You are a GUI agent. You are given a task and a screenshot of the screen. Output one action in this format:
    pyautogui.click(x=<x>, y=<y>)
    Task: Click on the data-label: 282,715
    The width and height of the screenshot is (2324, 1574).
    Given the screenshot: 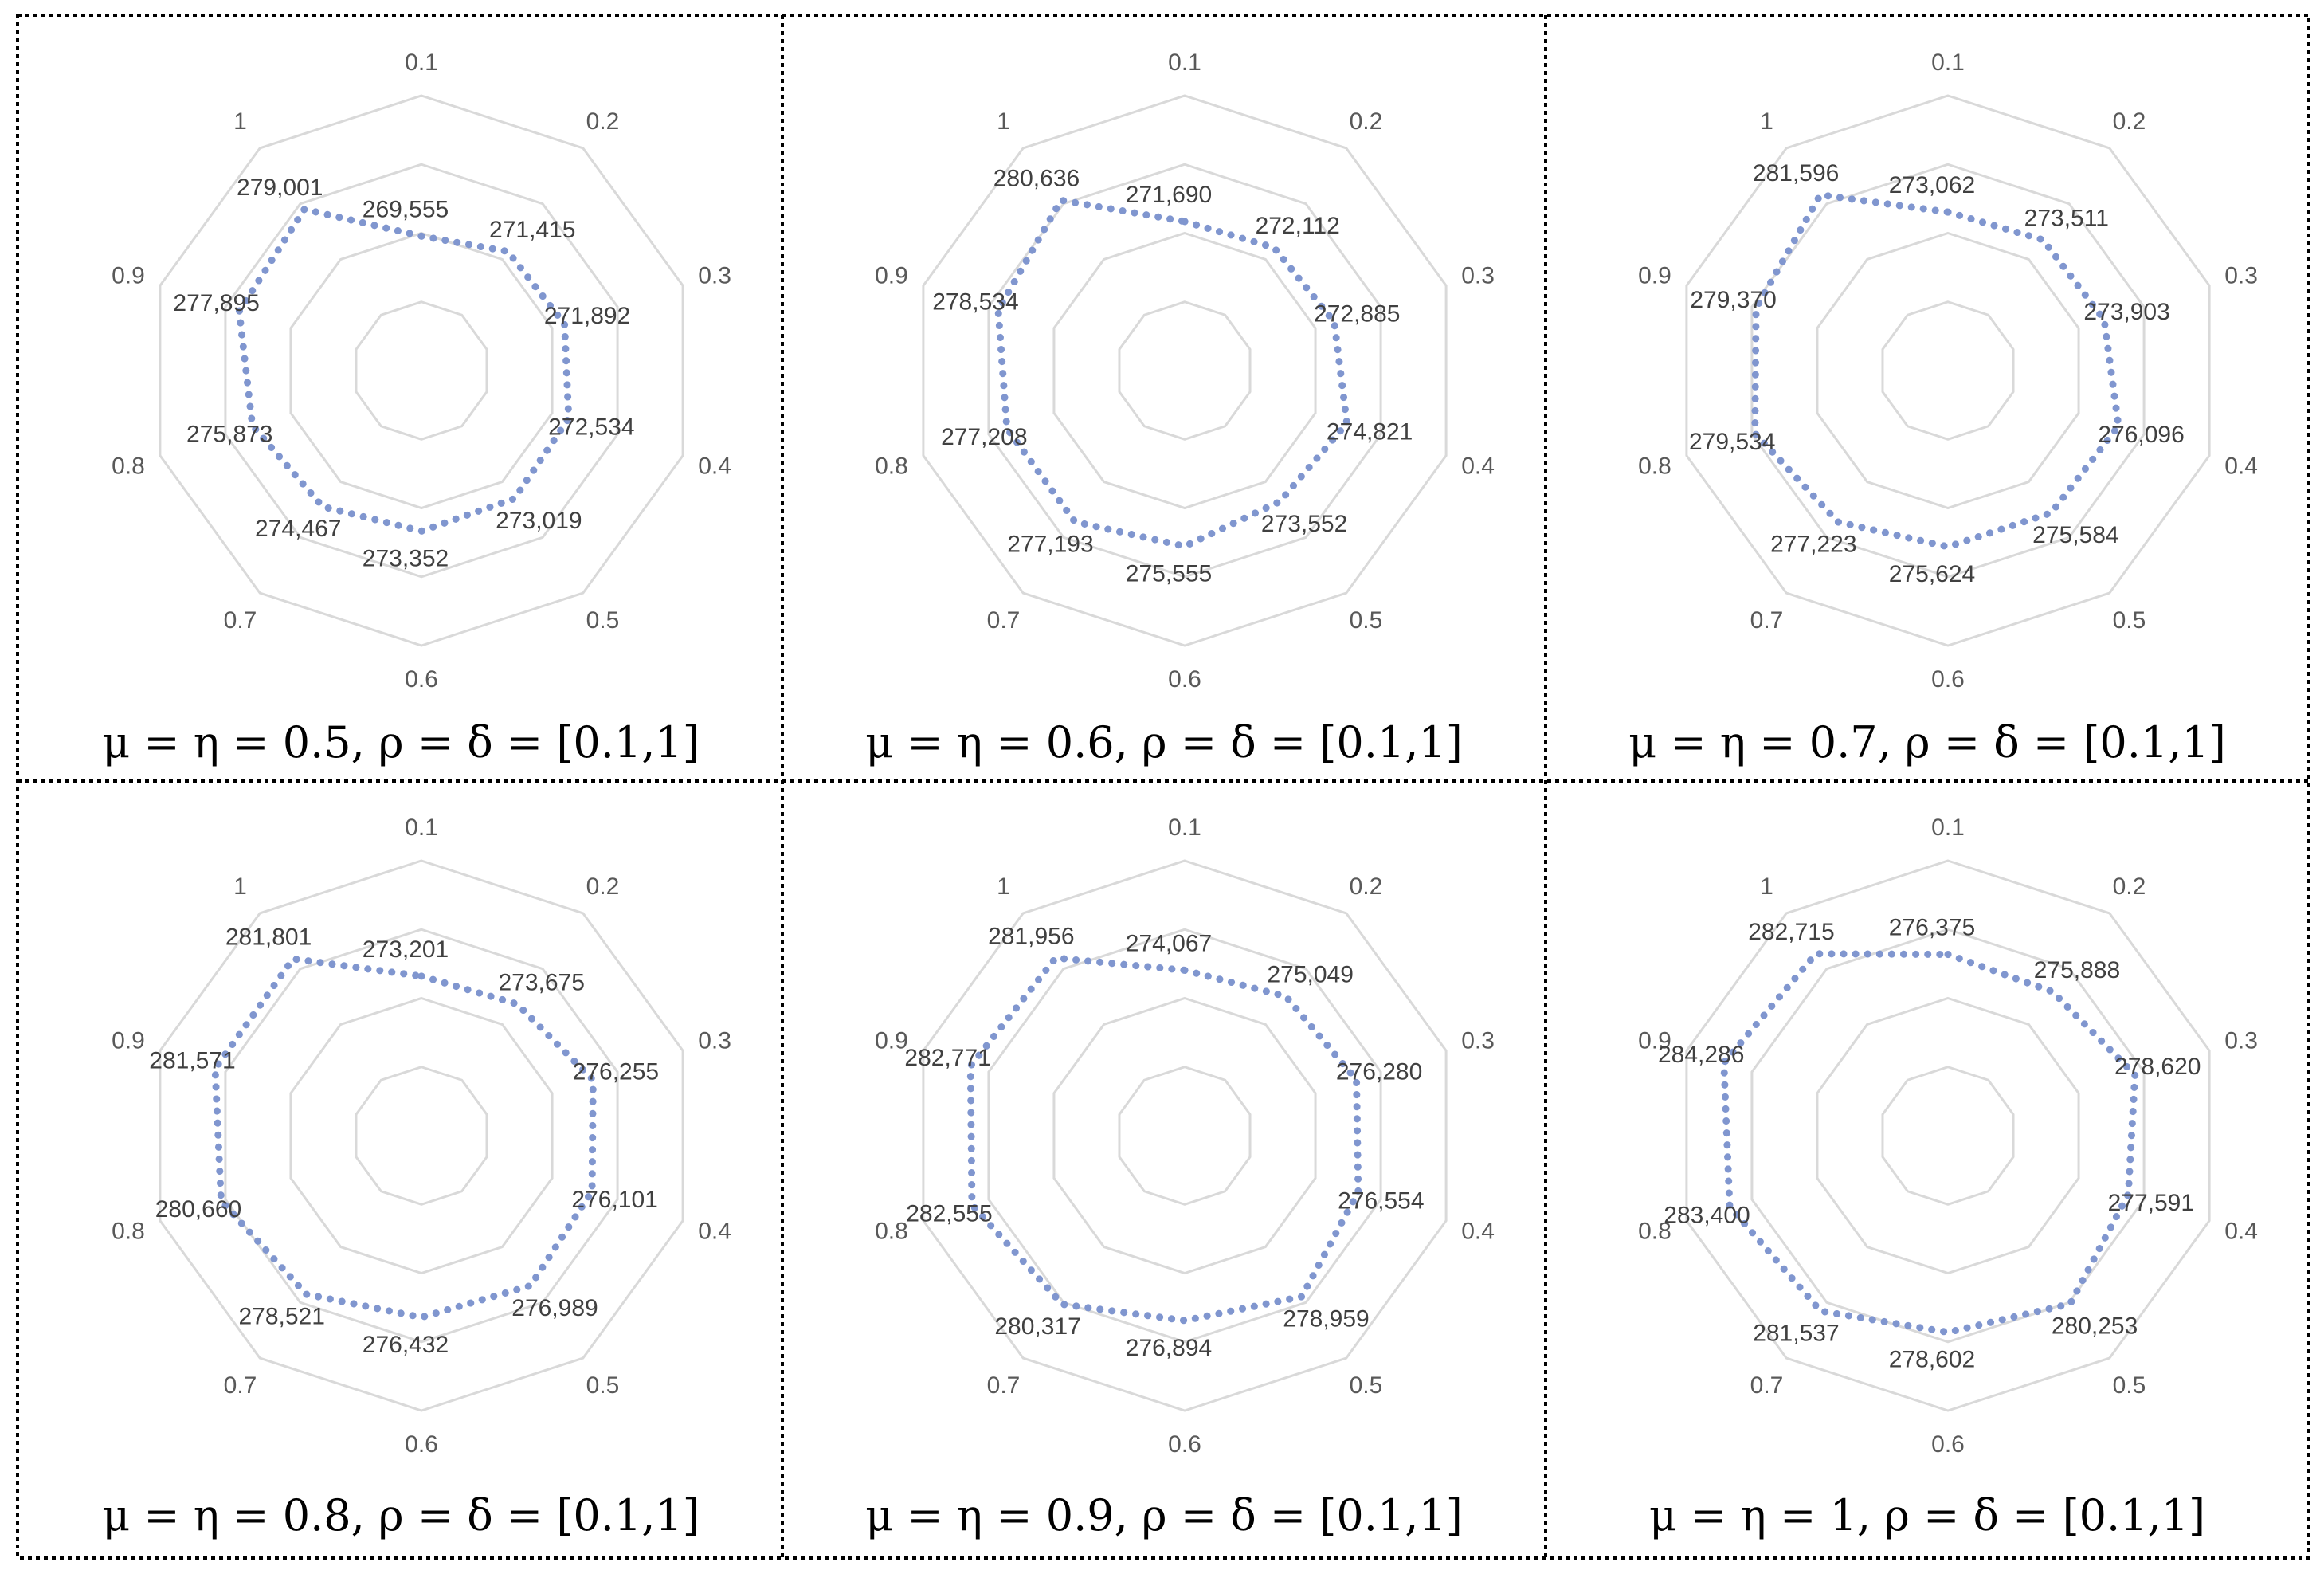 What is the action you would take?
    pyautogui.click(x=1791, y=932)
    